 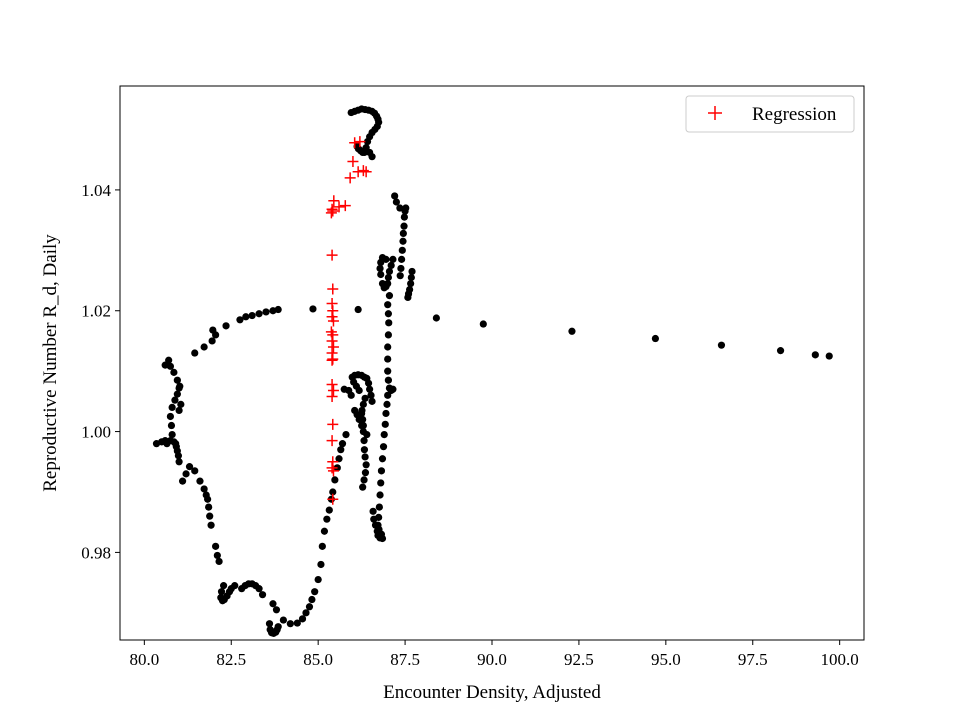 I want to click on x-axis-ticks: 80.0 82.5 85.0 87.5 90.0 92.5 95.0 97.5 100.0, so click(x=494, y=654).